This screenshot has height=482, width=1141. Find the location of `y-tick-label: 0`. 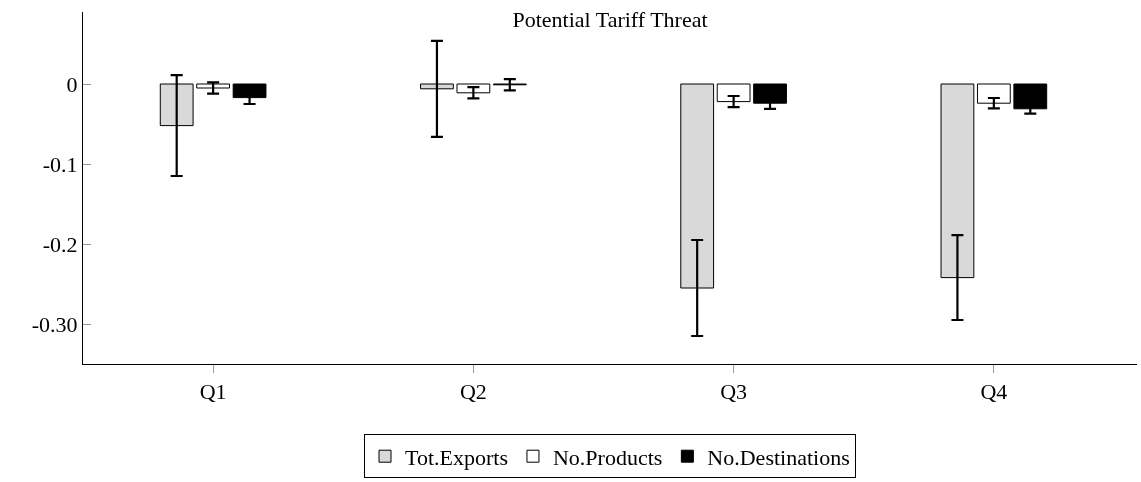

y-tick-label: 0 is located at coordinates (72, 84).